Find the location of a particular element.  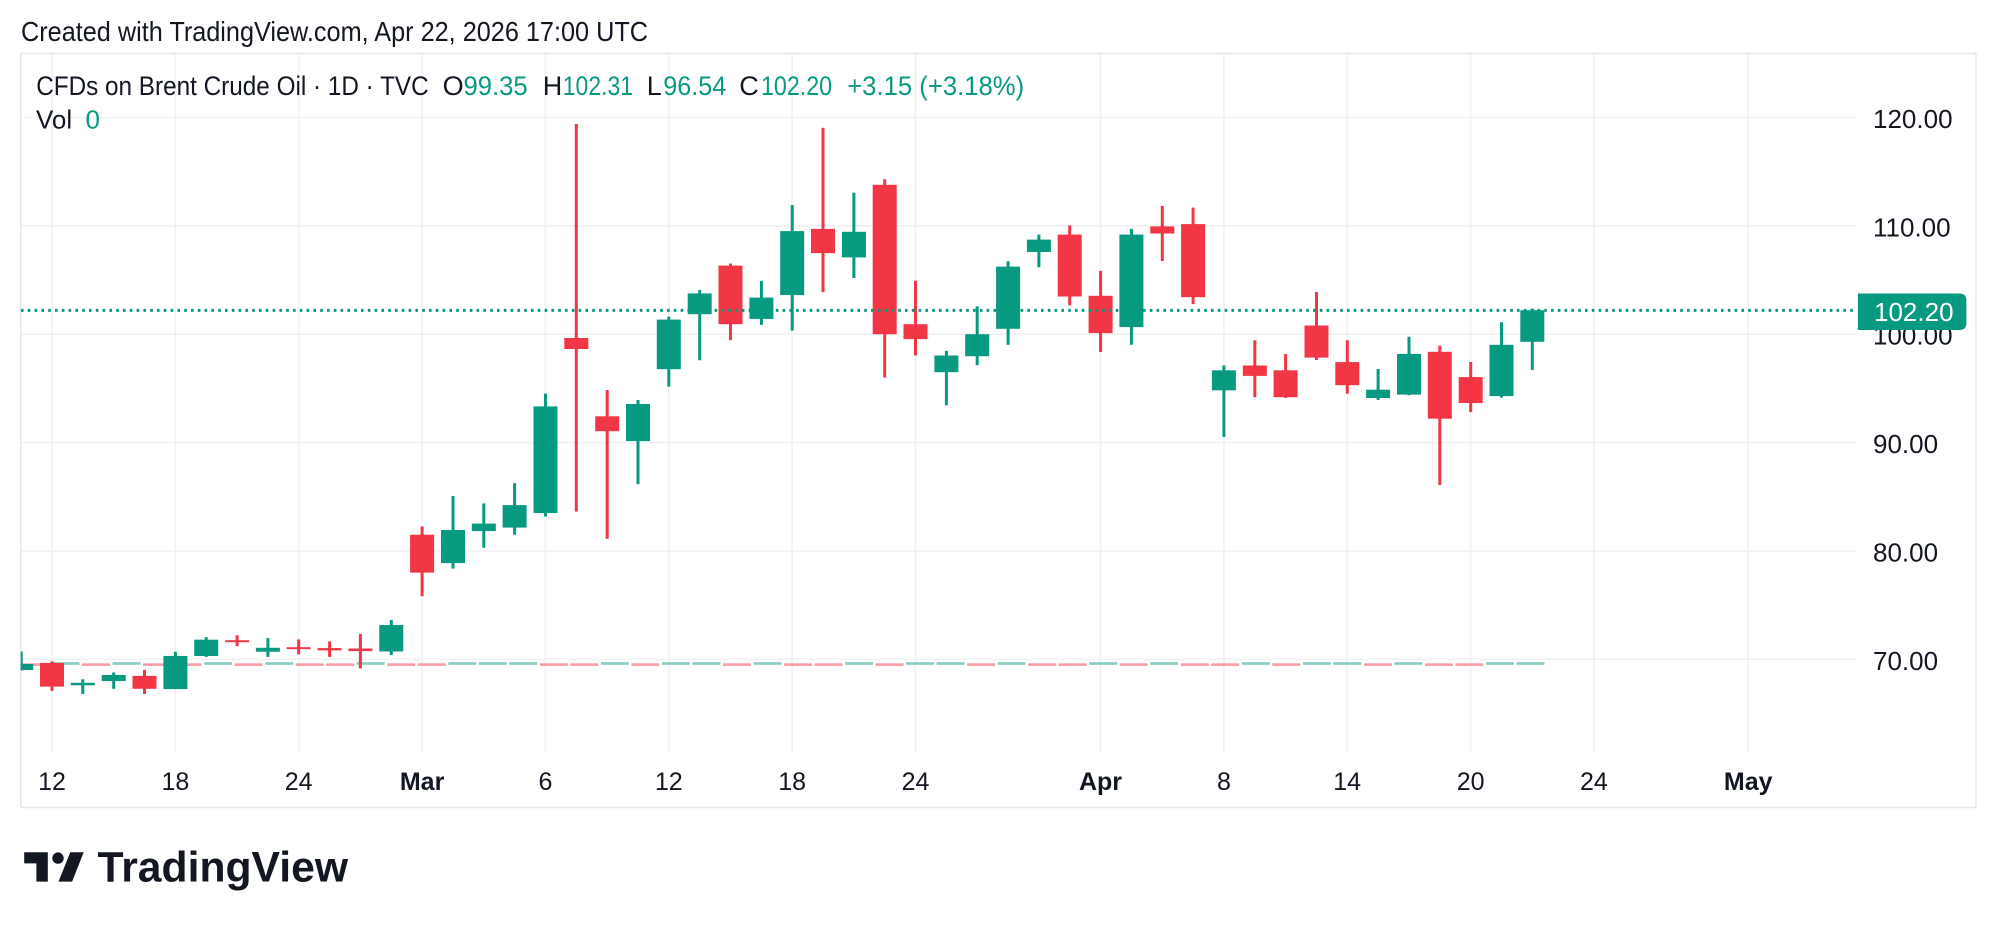

svg-text: Apr is located at coordinates (1100, 782).